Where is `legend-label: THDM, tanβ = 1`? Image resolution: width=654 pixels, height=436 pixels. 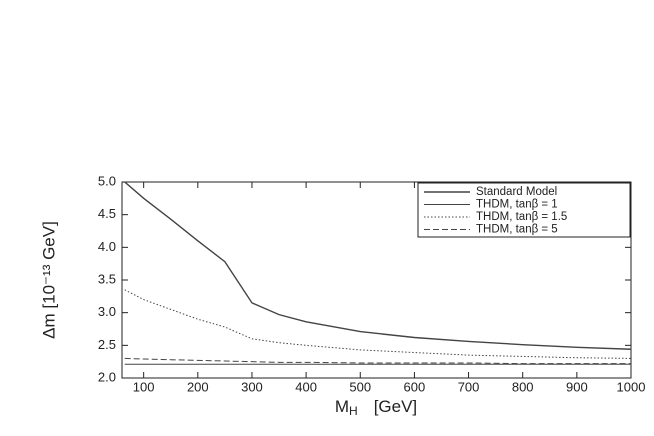 legend-label: THDM, tanβ = 1 is located at coordinates (517, 205).